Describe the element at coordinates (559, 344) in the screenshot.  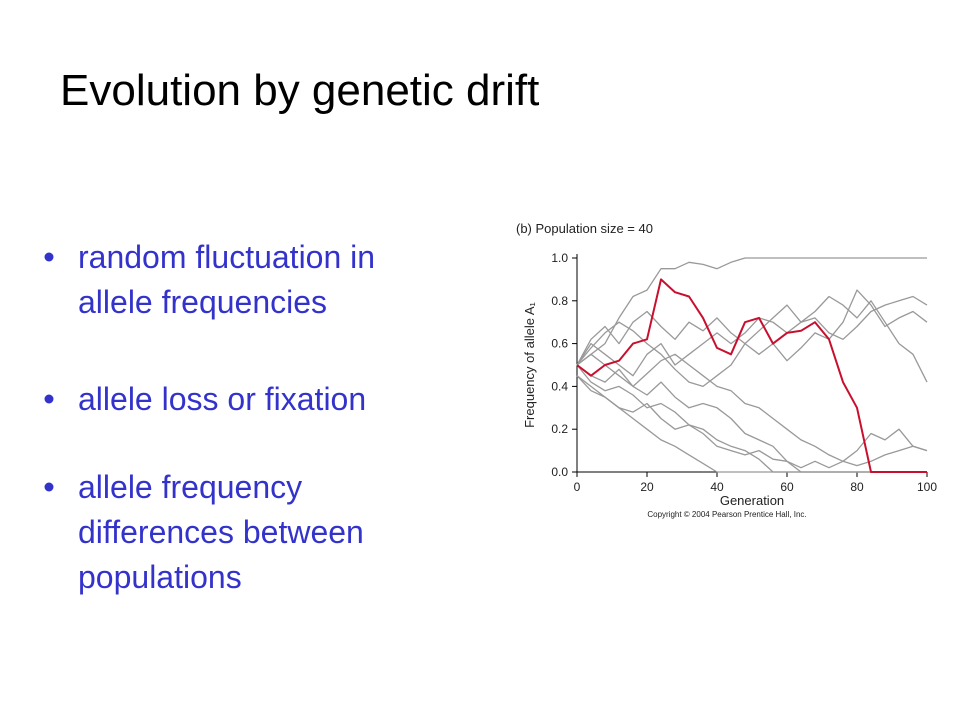
I see `y-tick-label: 0.6` at that location.